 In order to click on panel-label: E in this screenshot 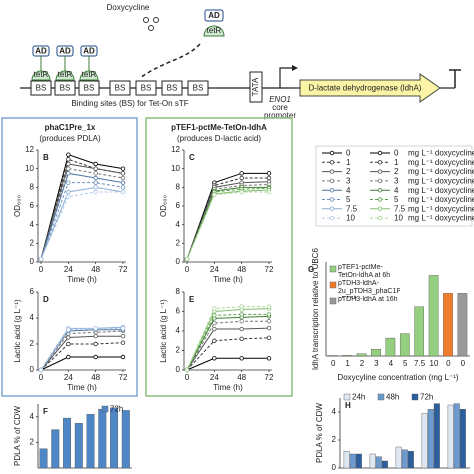, I will do `click(192, 299)`.